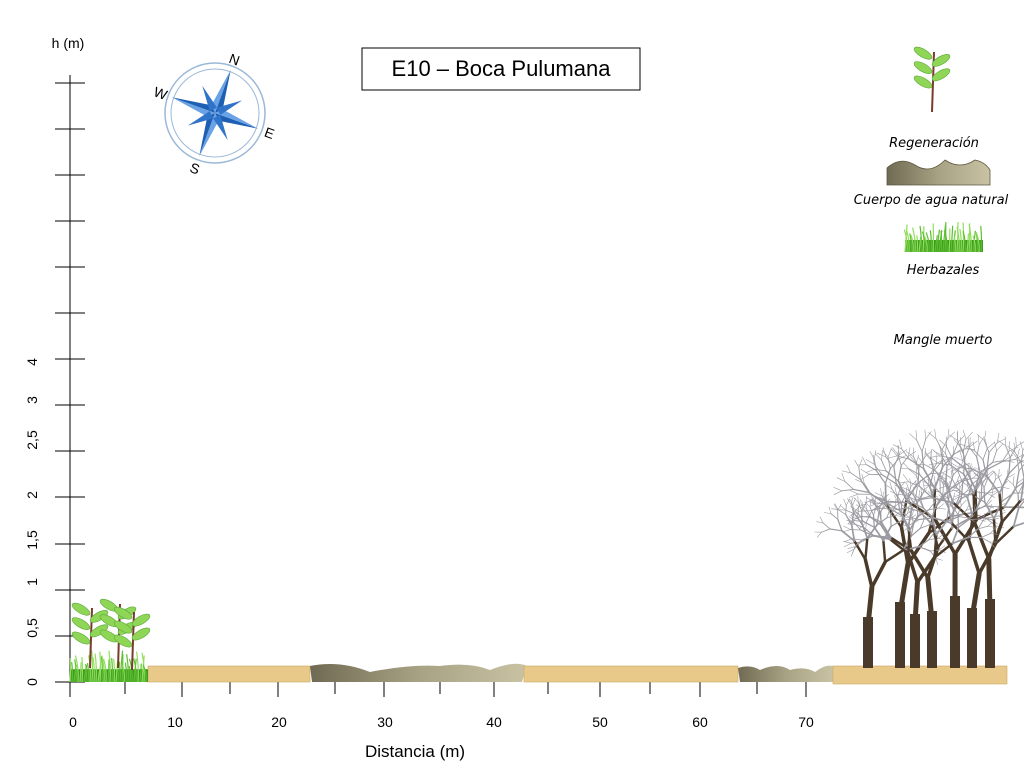 The image size is (1024, 768). What do you see at coordinates (502, 68) in the screenshot?
I see `title: E10 – Boca Pulumana` at bounding box center [502, 68].